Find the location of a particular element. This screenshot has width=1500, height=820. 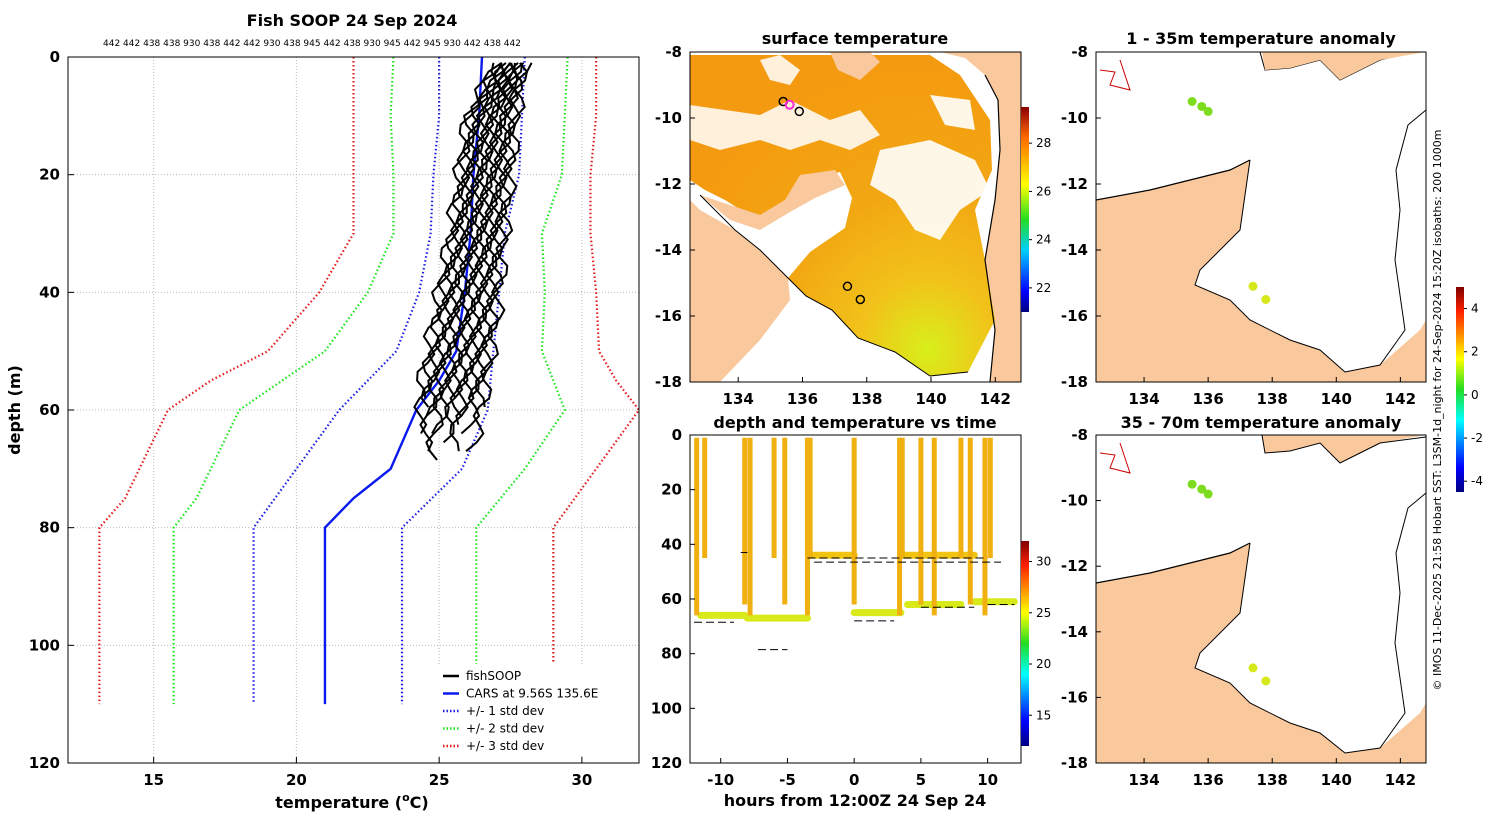

sst-ticks: 134 136 138 140 142 -8 -10 -12 -14 -16 -18 22 24 26 28 is located at coordinates (853, 225).